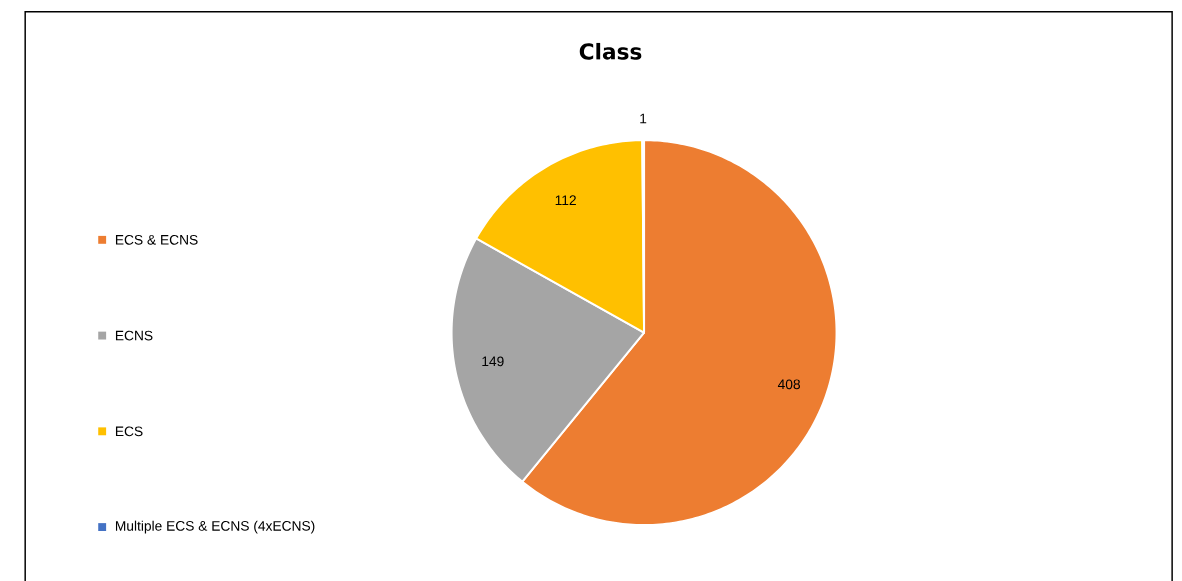 This screenshot has width=1182, height=581. I want to click on legend-label: Multiple ECS & ECNS (4xECNS), so click(215, 527).